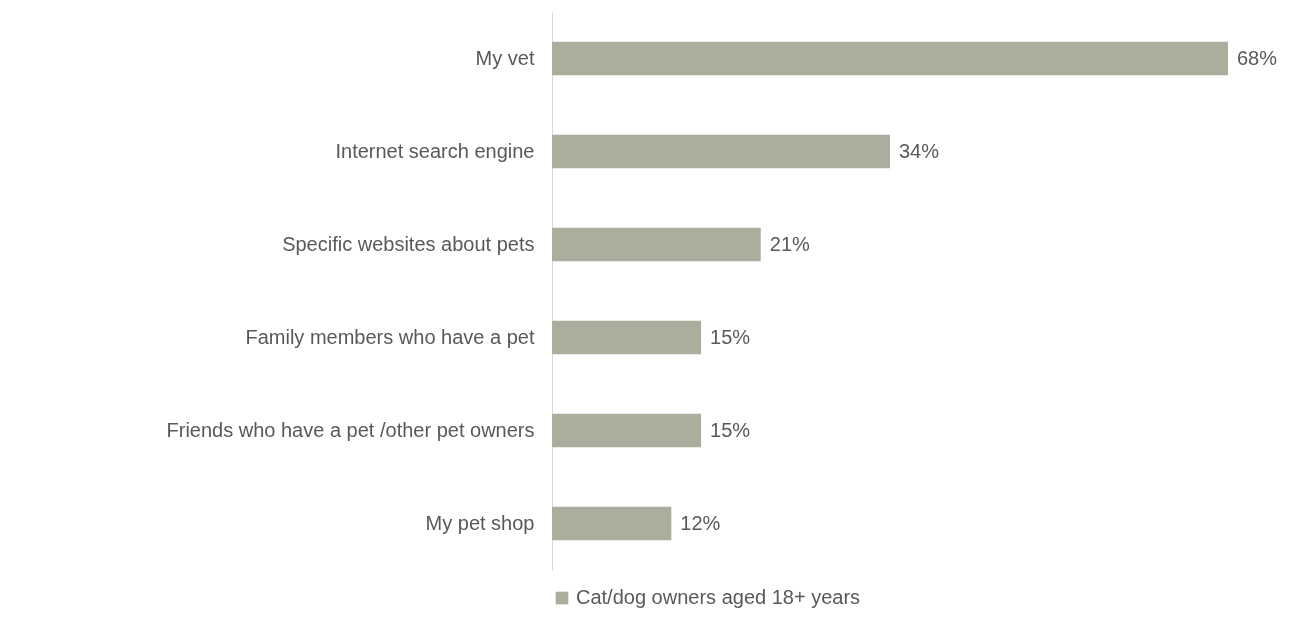 The height and width of the screenshot is (631, 1314). I want to click on data-label: 12%, so click(700, 522).